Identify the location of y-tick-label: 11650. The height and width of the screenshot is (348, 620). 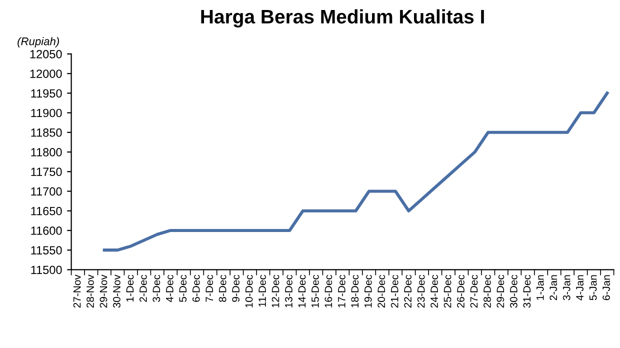
(46, 211).